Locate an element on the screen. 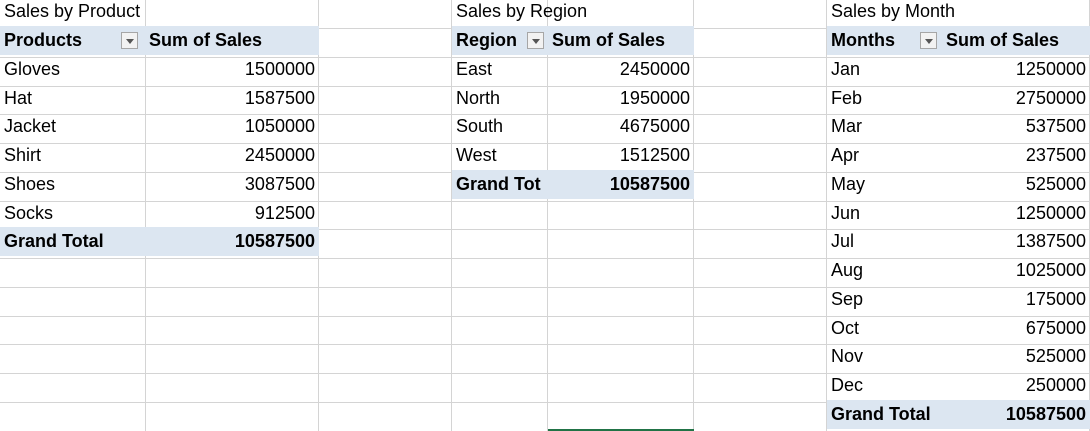 This screenshot has height=431, width=1090. column-c is located at coordinates (385, 215).